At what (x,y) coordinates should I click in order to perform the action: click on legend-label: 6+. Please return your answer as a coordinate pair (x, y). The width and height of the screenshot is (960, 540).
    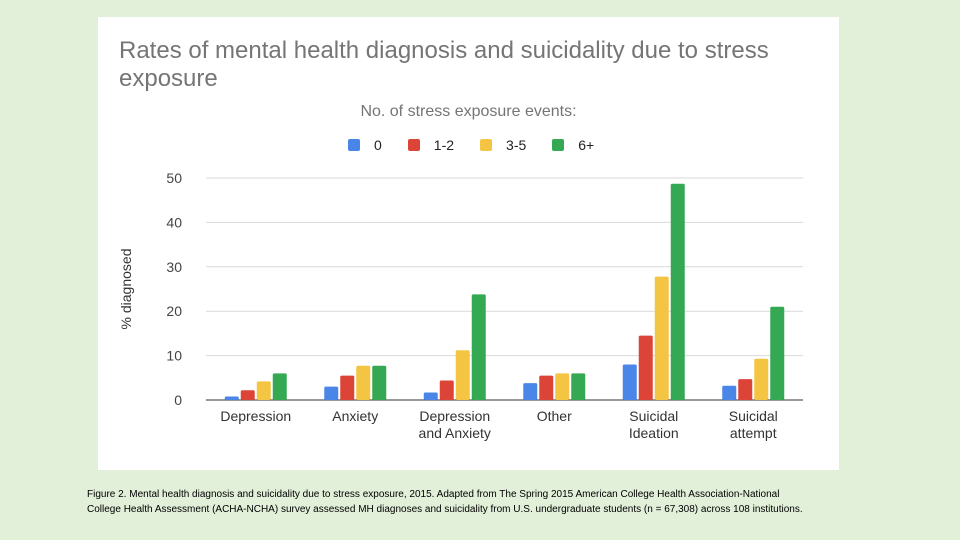
    Looking at the image, I should click on (586, 145).